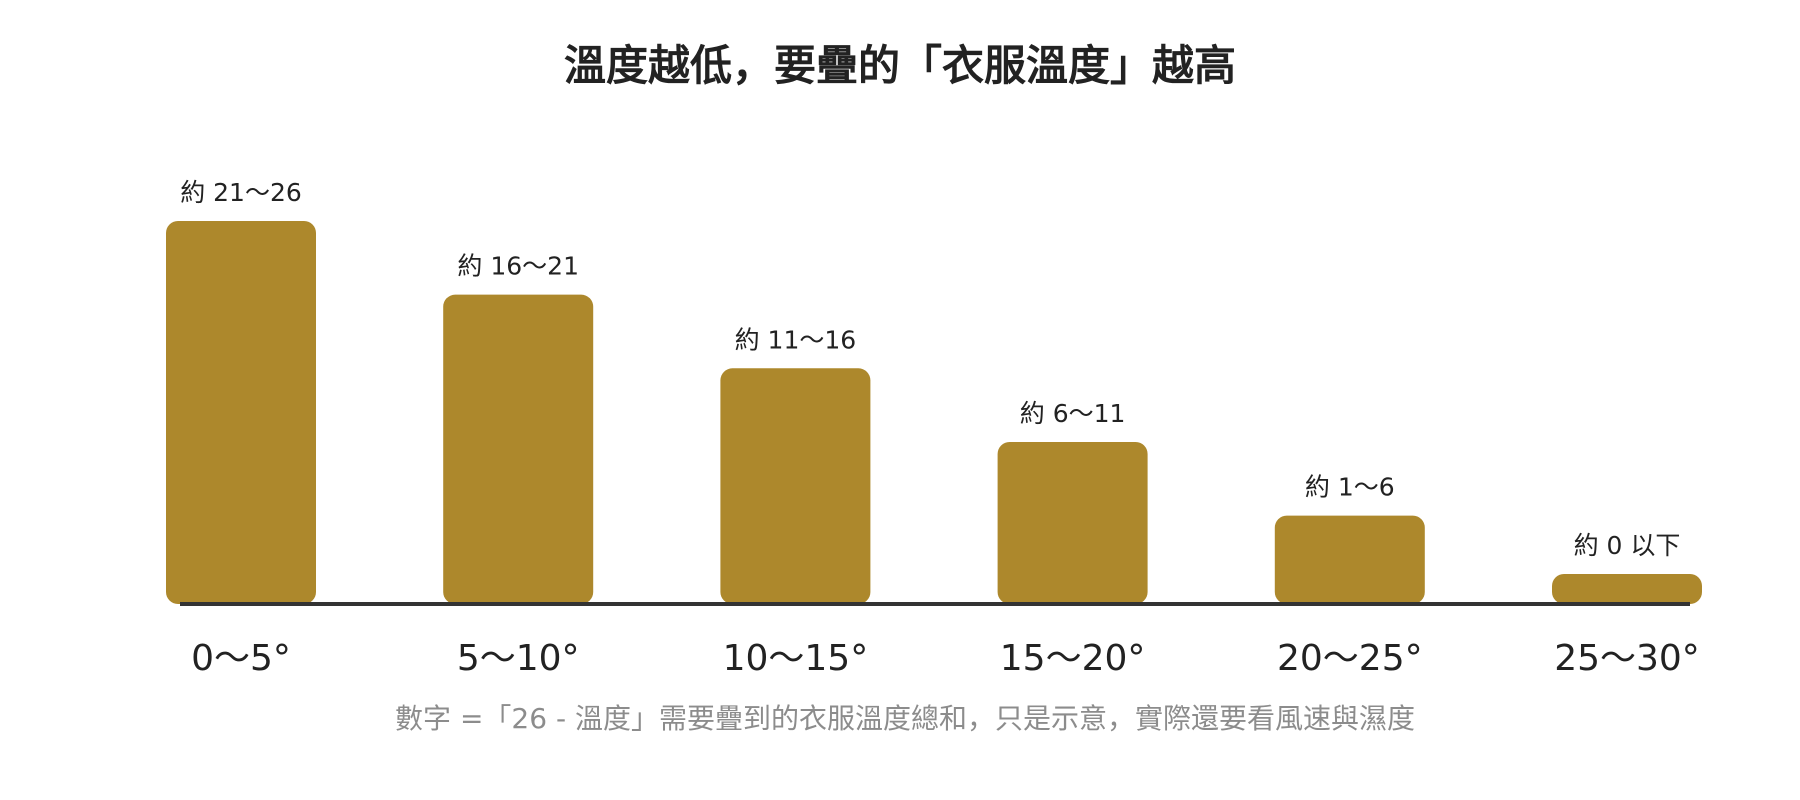 This screenshot has width=1800, height=800. I want to click on bar-value-label-3: 約 11～16, so click(796, 339).